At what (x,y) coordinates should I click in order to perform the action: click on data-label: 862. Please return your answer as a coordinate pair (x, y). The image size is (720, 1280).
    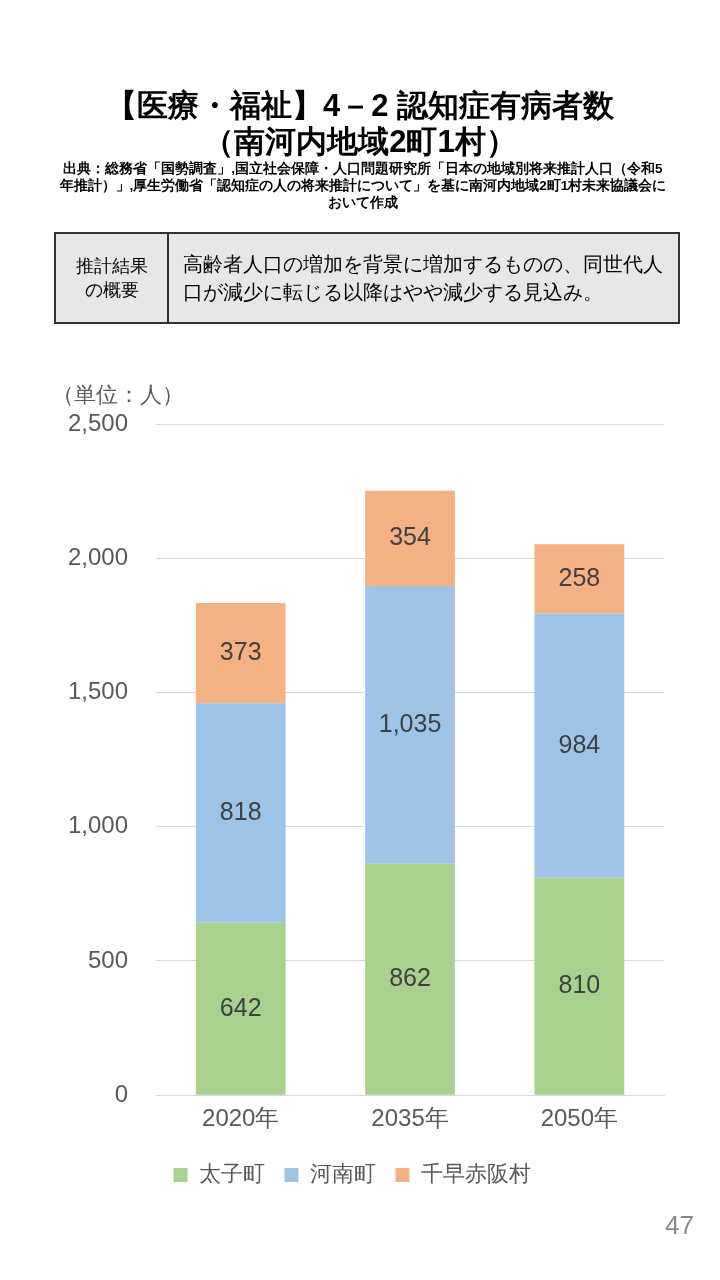
    Looking at the image, I should click on (410, 977).